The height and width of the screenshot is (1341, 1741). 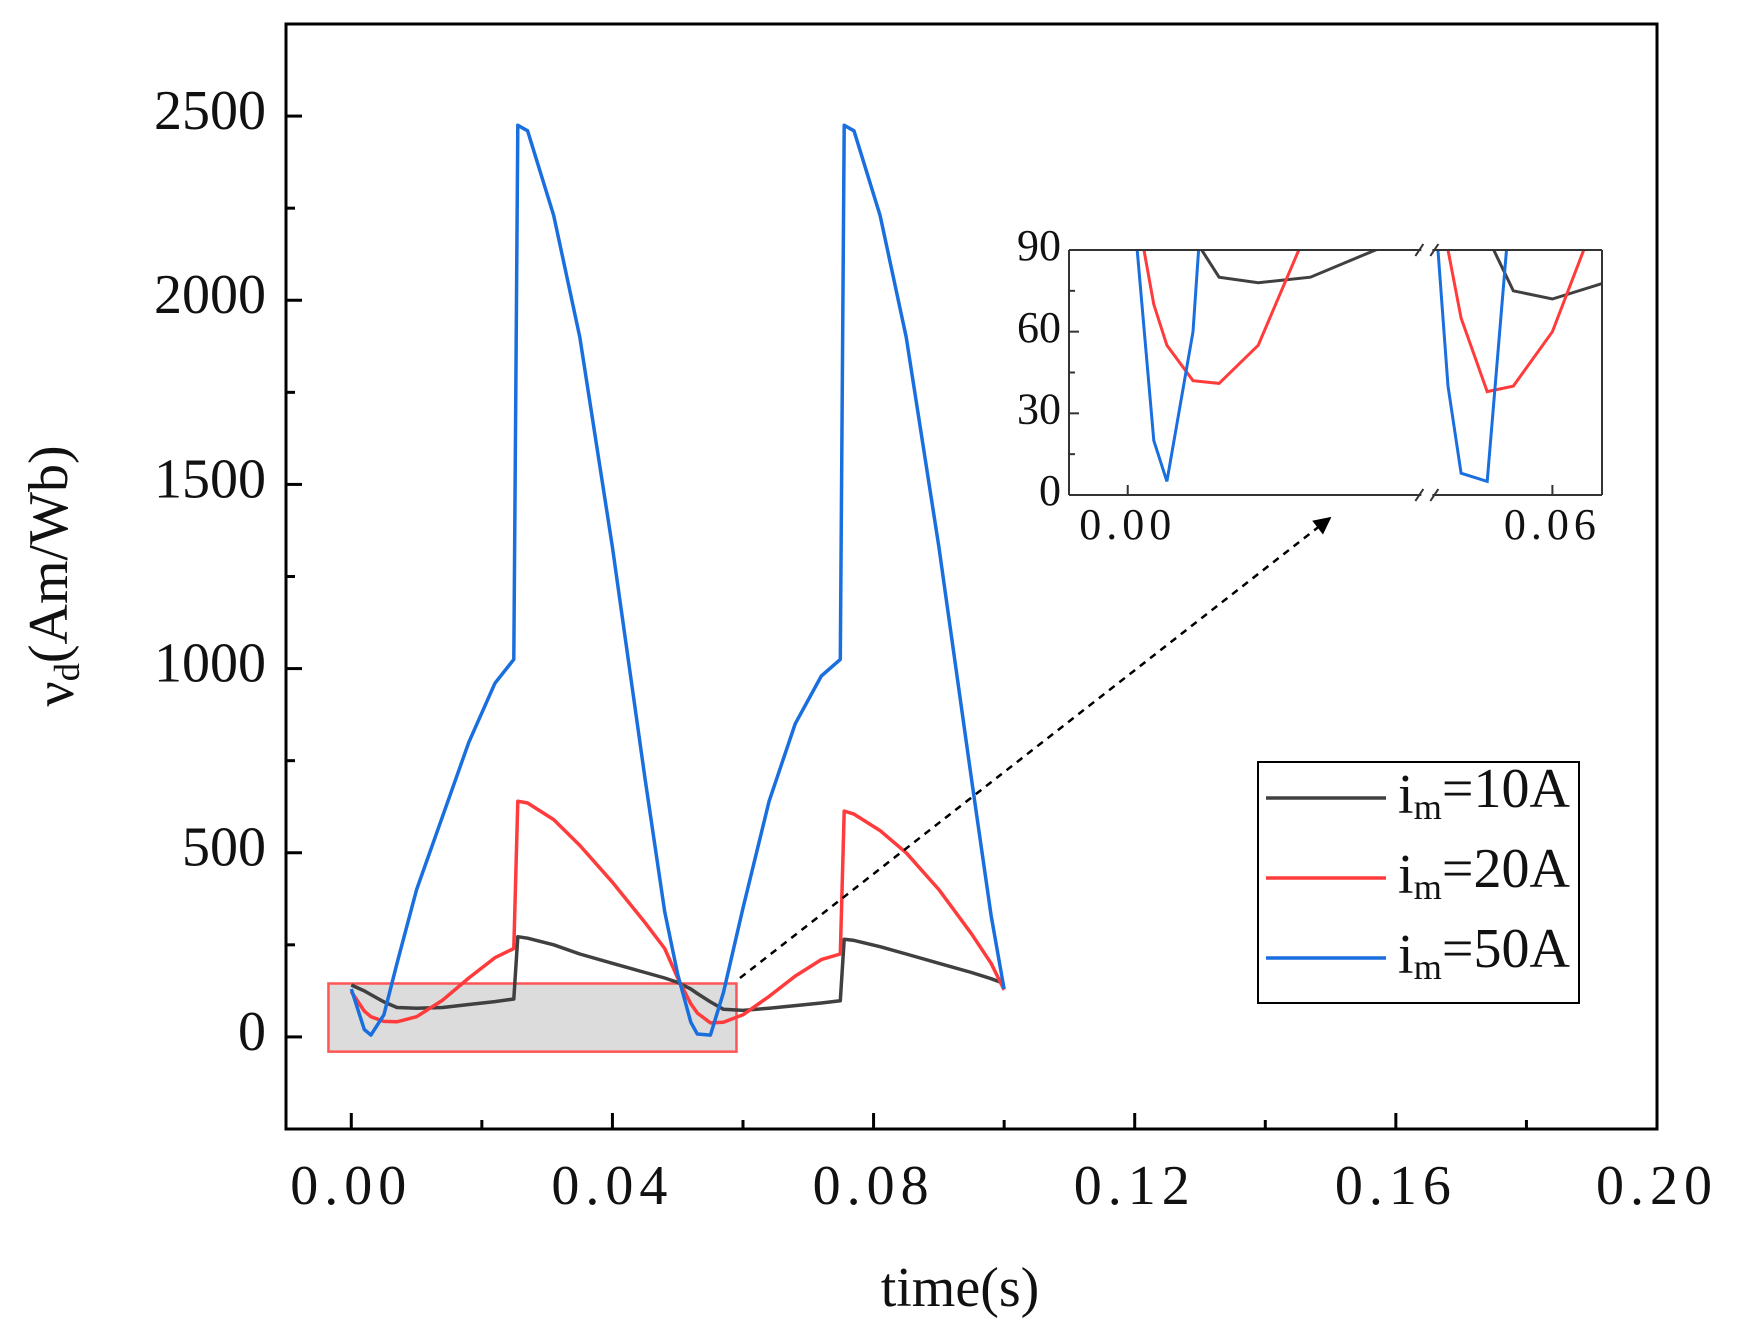 What do you see at coordinates (210, 111) in the screenshot?
I see `y-tick-label: 2500` at bounding box center [210, 111].